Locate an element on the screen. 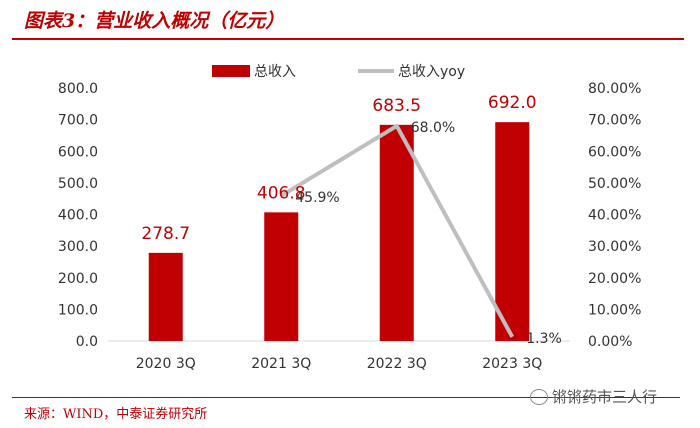 The image size is (700, 428). footer-divider is located at coordinates (346, 397).